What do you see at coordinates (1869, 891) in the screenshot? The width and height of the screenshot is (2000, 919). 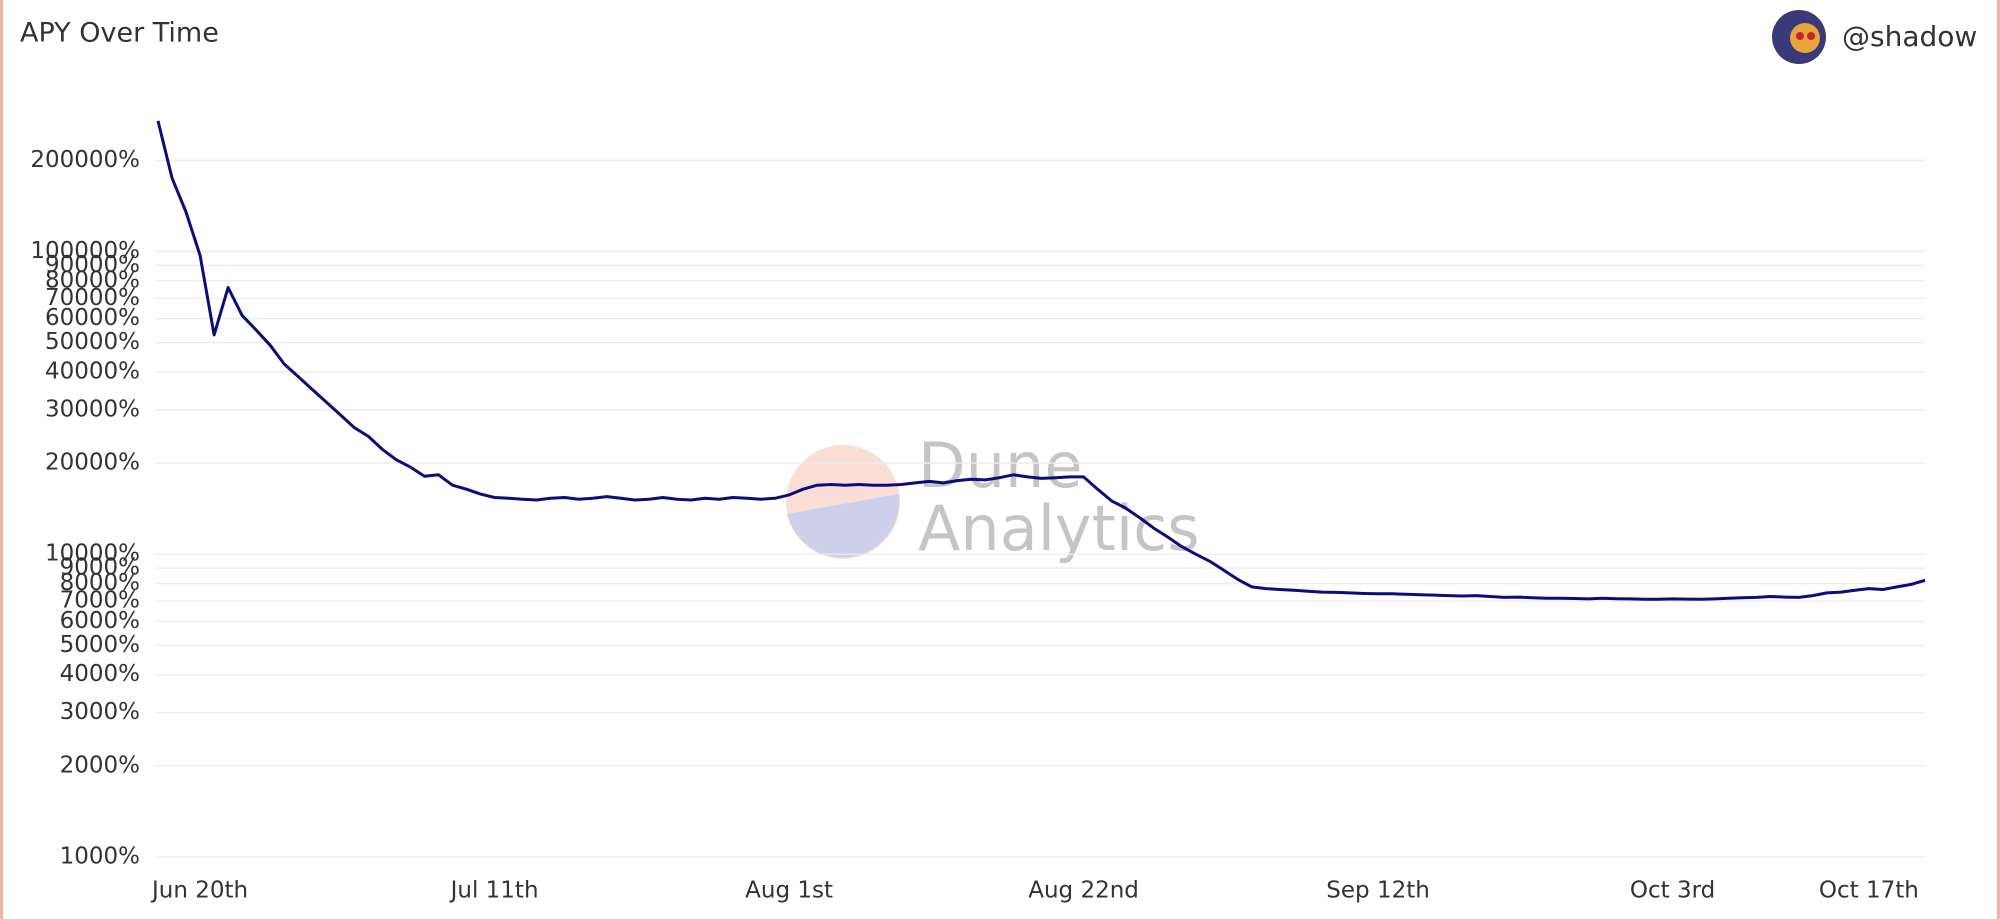 I see `x-tick-label: Oct 17th` at bounding box center [1869, 891].